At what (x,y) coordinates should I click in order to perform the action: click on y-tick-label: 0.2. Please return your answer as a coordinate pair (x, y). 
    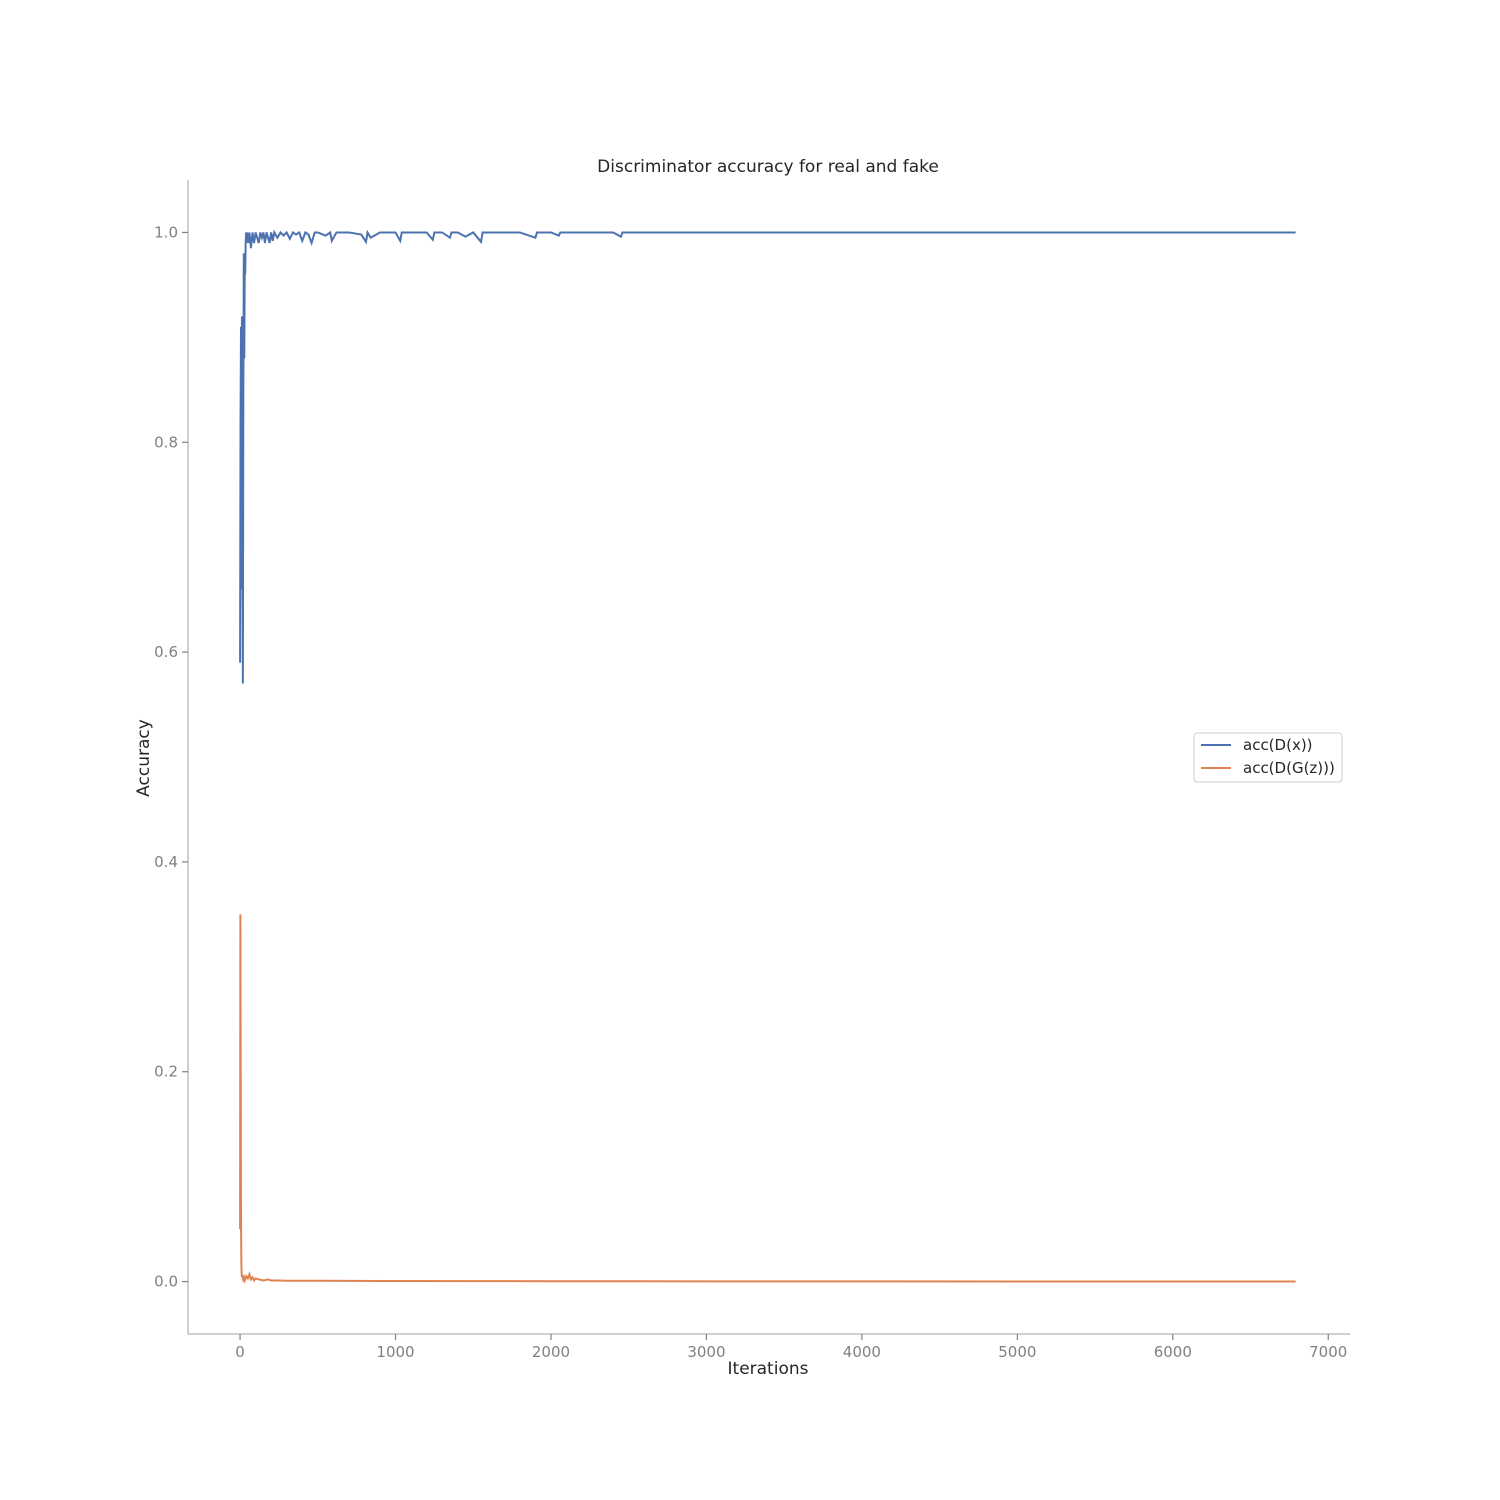
    Looking at the image, I should click on (166, 1072).